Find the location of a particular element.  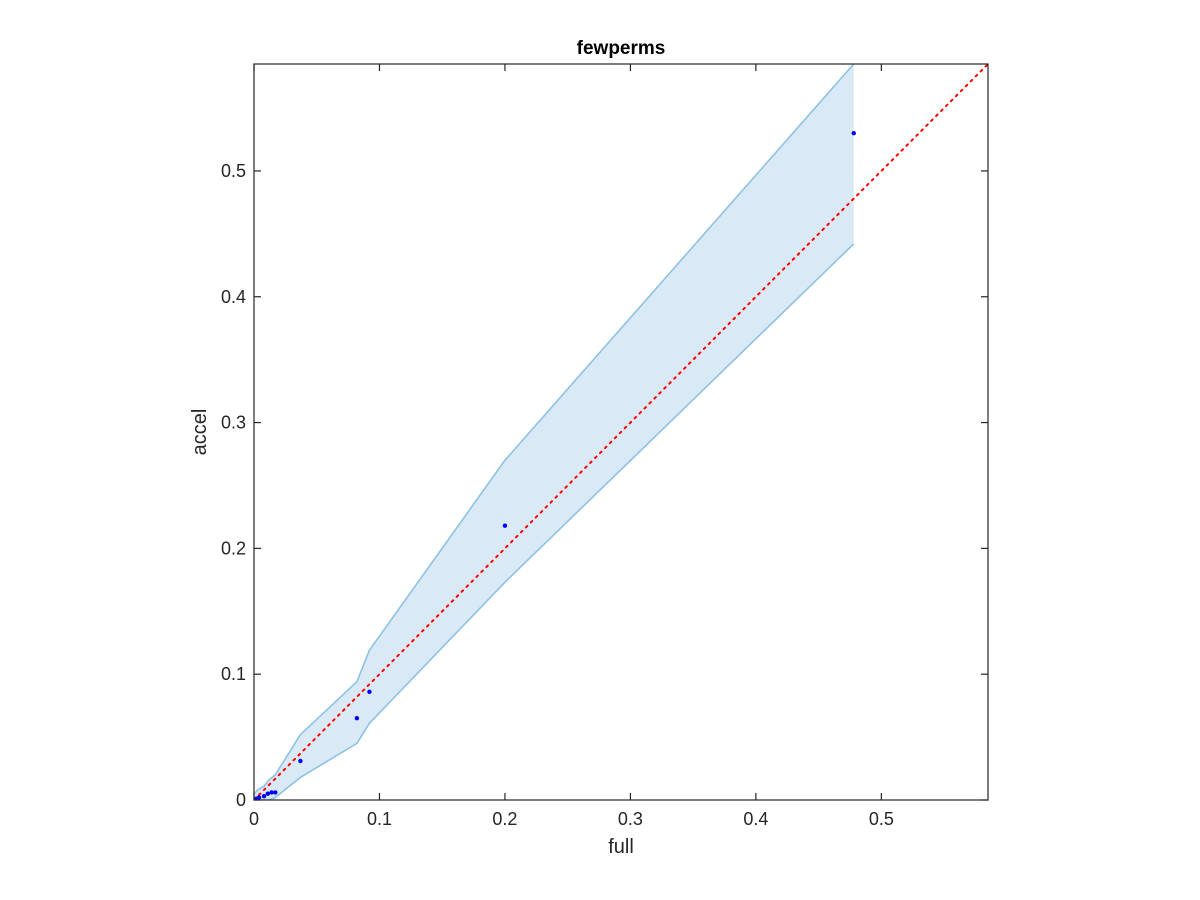

y-tick-label: 0.1 is located at coordinates (233, 674).